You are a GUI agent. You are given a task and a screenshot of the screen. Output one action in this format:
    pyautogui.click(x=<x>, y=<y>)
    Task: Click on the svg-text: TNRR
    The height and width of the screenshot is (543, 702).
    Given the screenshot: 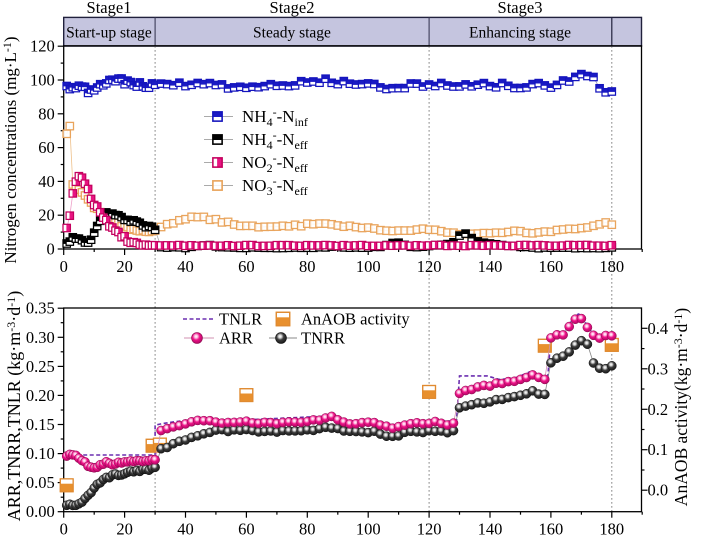 What is the action you would take?
    pyautogui.click(x=323, y=338)
    